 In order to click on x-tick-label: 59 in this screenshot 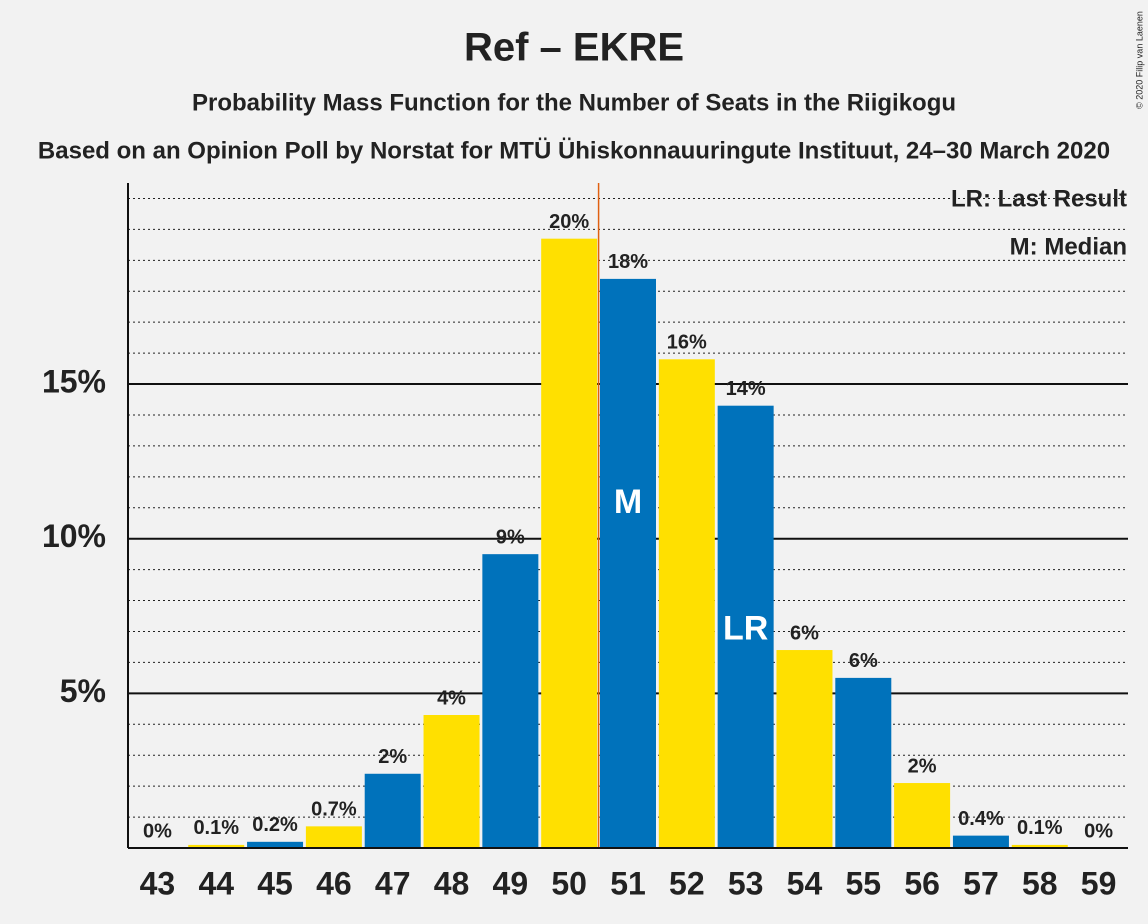, I will do `click(1099, 883)`.